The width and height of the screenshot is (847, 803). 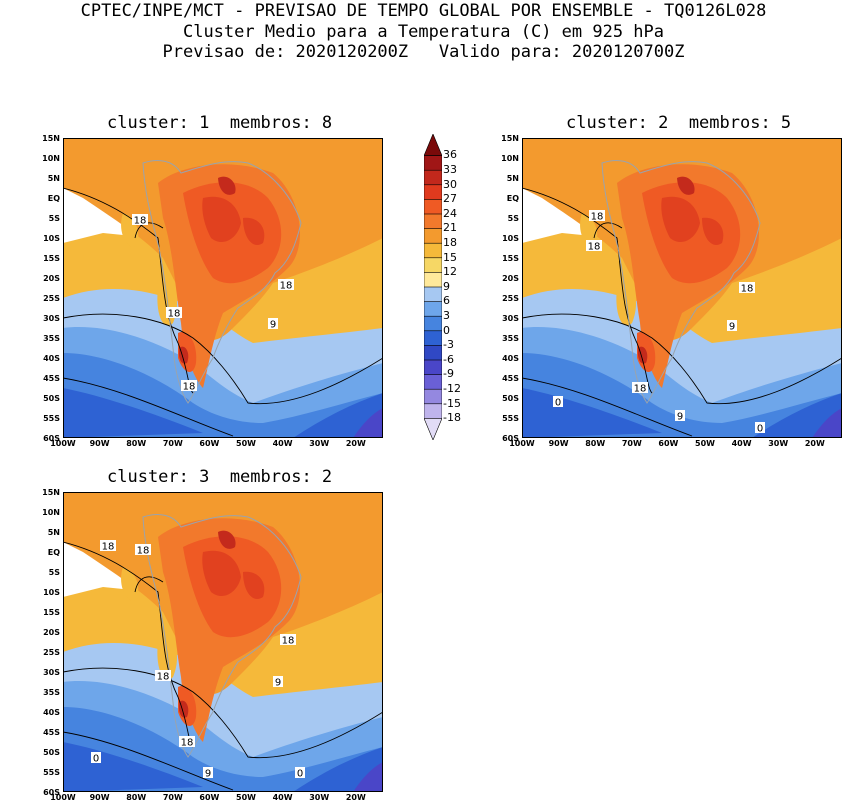 I want to click on lat-tick-label: 45S, so click(x=51, y=378).